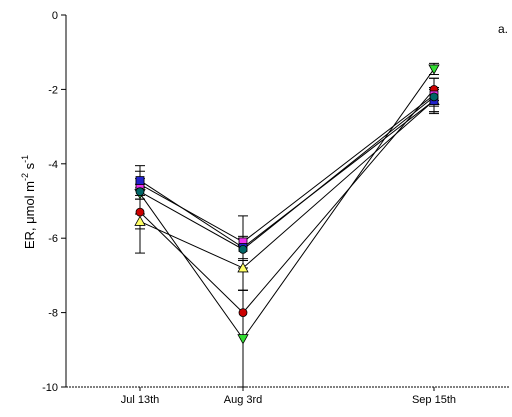  What do you see at coordinates (53, 165) in the screenshot?
I see `y-tick-label-2: -4` at bounding box center [53, 165].